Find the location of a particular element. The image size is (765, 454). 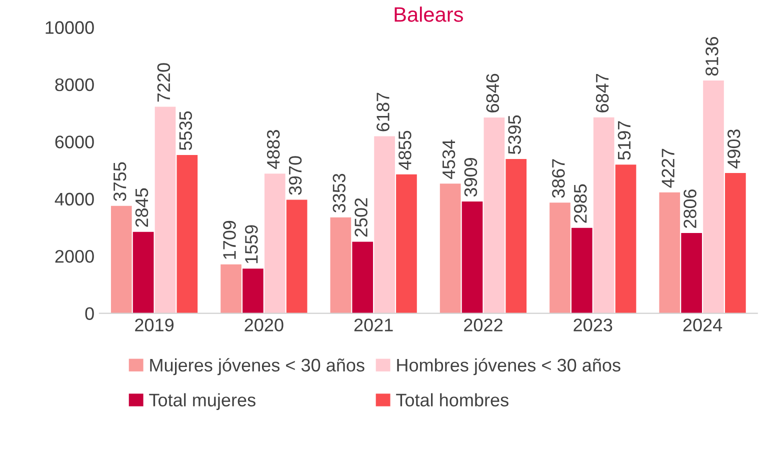

legend-label: Mujeres jóvenes < 30 años is located at coordinates (257, 367).